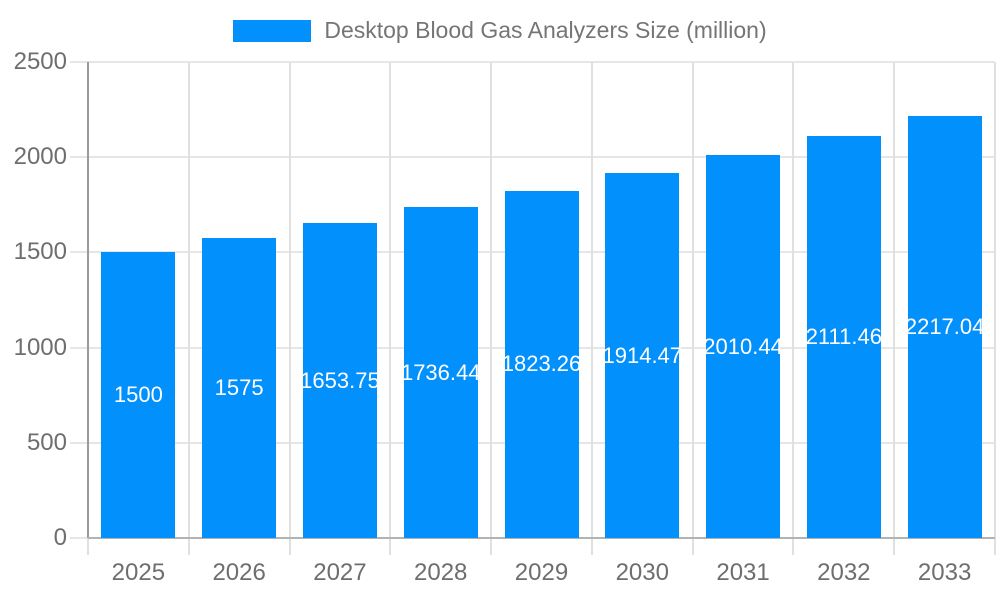 This screenshot has height=600, width=1000. I want to click on x-axis-label: 2032, so click(844, 572).